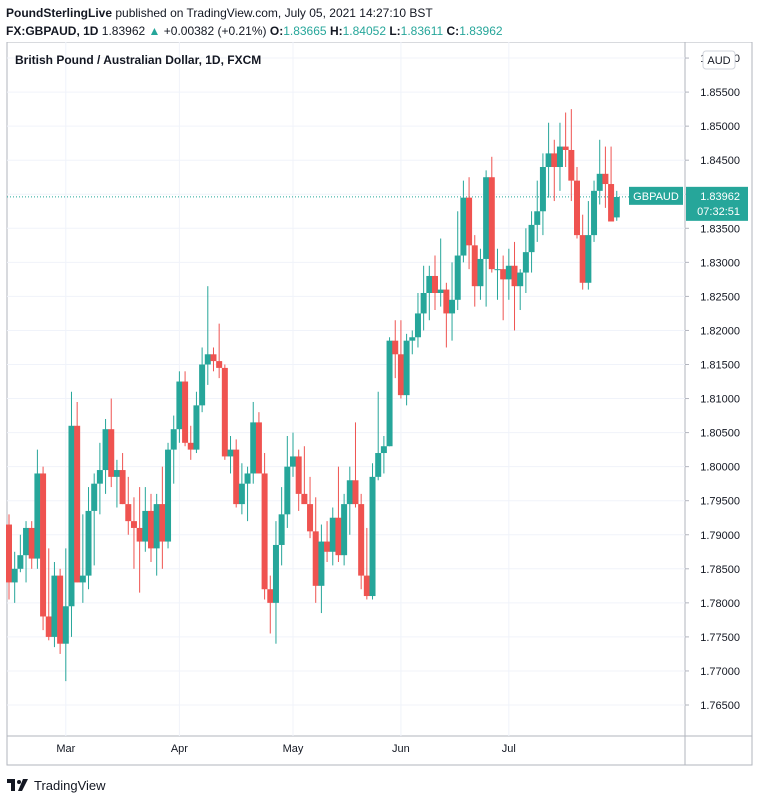  Describe the element at coordinates (59, 13) in the screenshot. I see `author-name: PoundSterlingLive` at that location.